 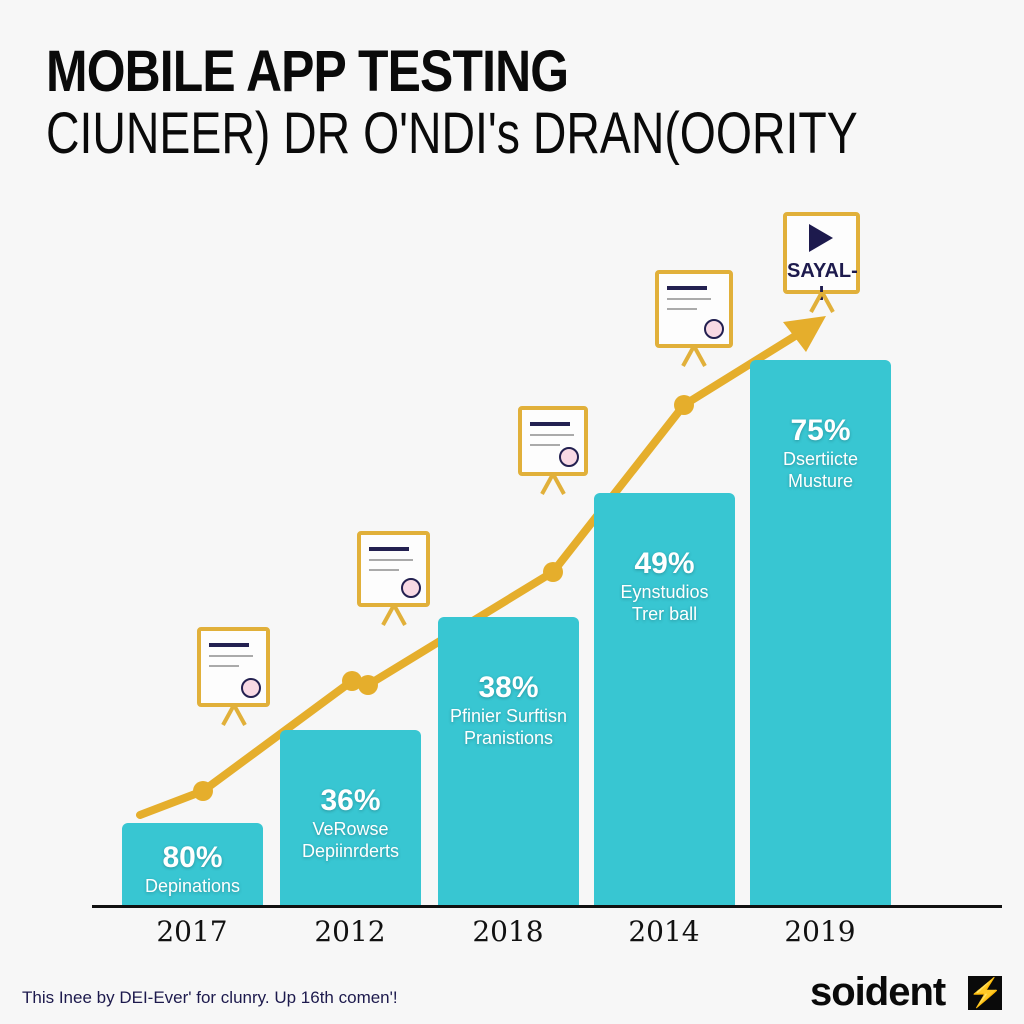 I want to click on brand-logo: soident, so click(x=878, y=992).